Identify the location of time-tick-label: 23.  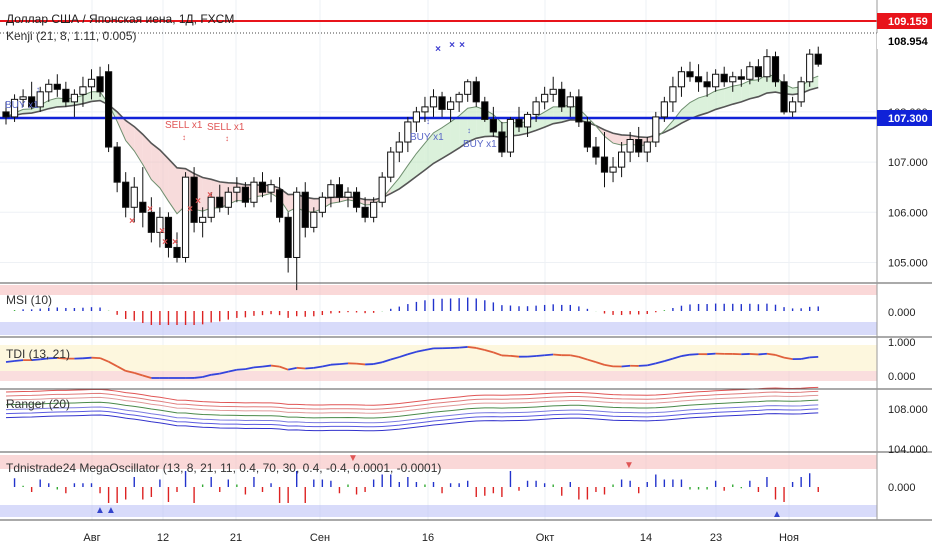
(716, 538).